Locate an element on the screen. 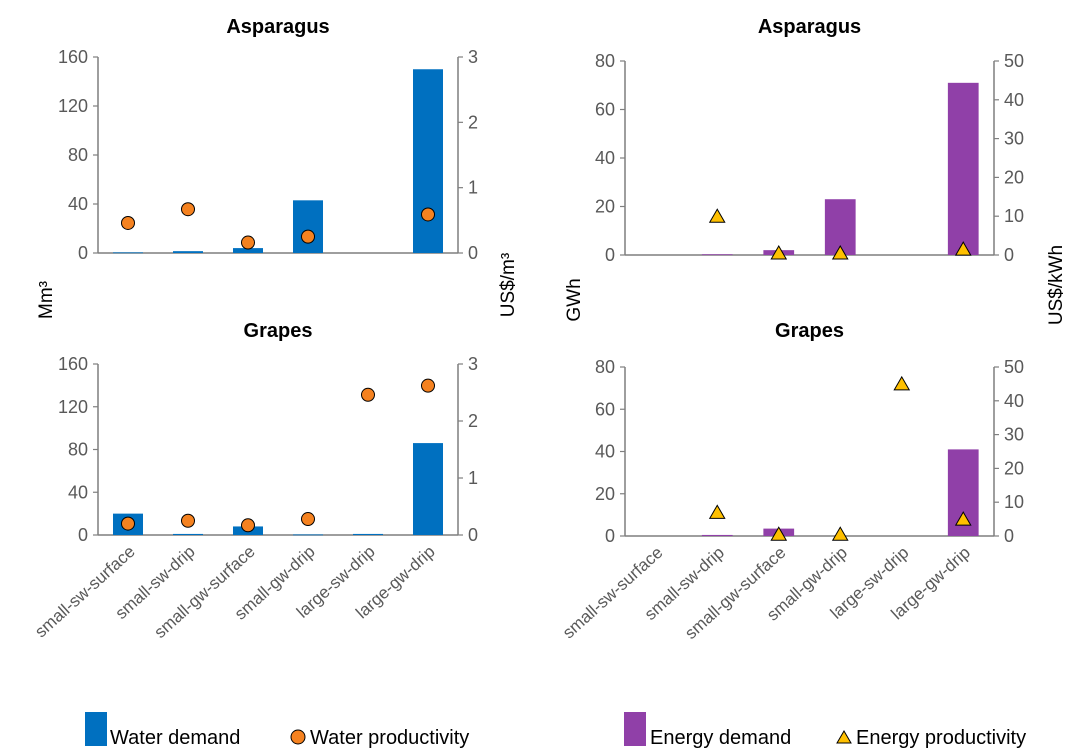  grapes-energy-right-tick-label: 40 is located at coordinates (1014, 401).